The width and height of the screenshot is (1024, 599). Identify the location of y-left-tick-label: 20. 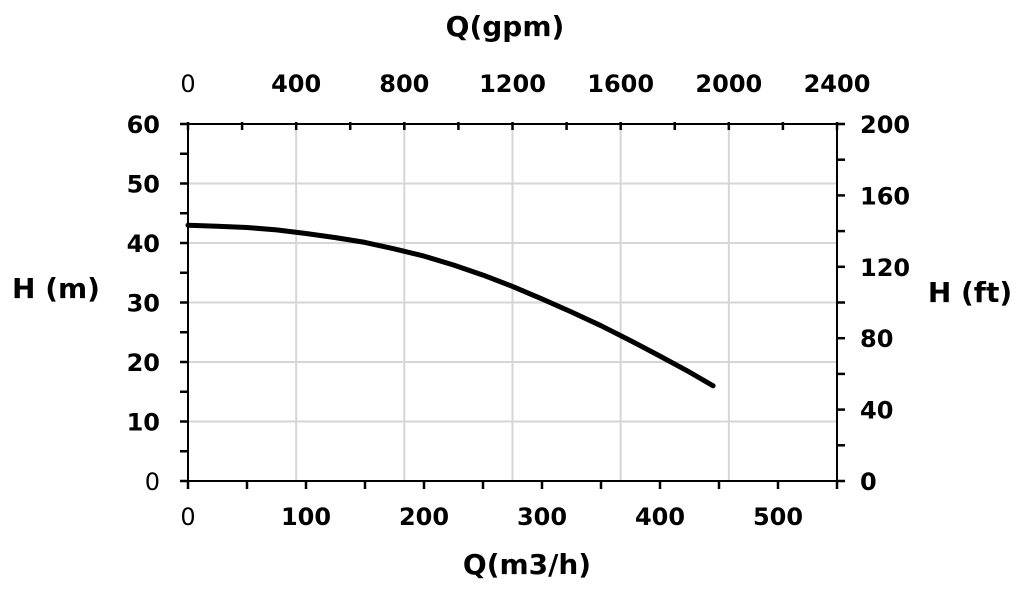
(143, 363).